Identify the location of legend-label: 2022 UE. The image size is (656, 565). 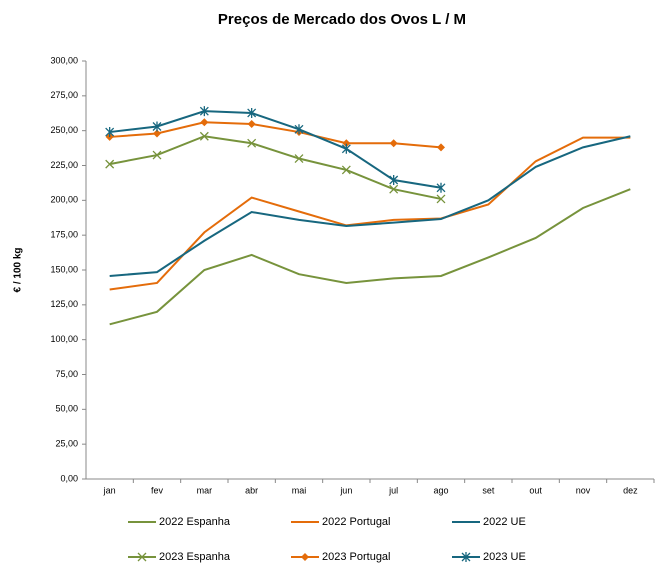
(504, 522).